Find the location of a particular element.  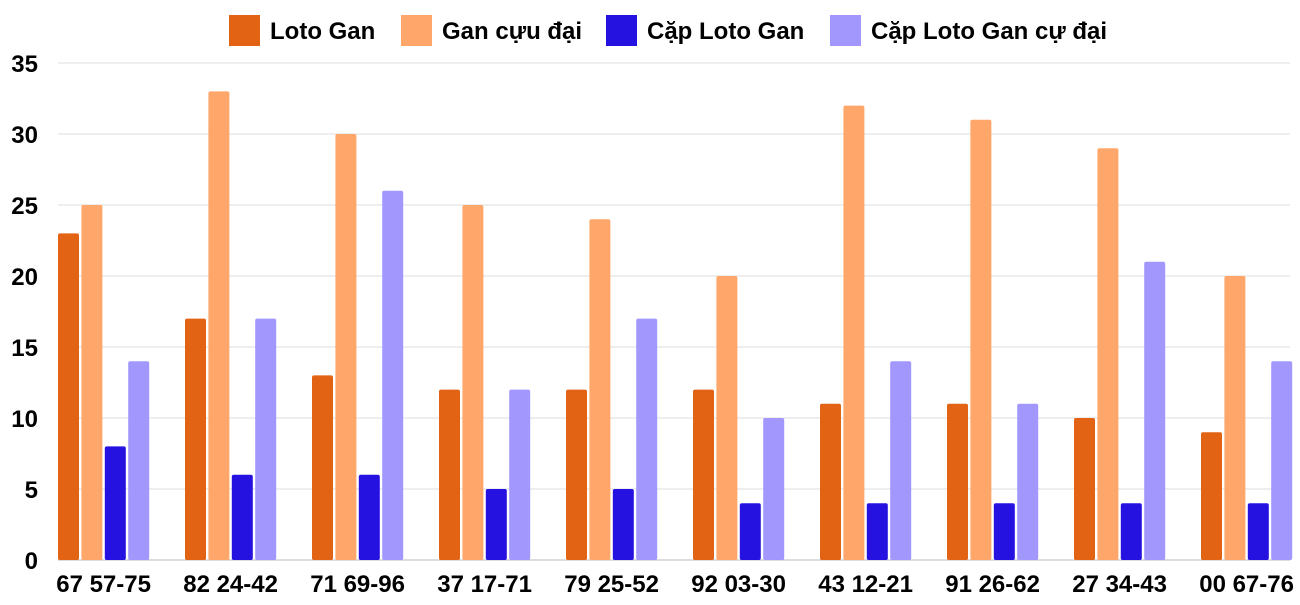

x-tick-label: 82 24-42 is located at coordinates (230, 584).